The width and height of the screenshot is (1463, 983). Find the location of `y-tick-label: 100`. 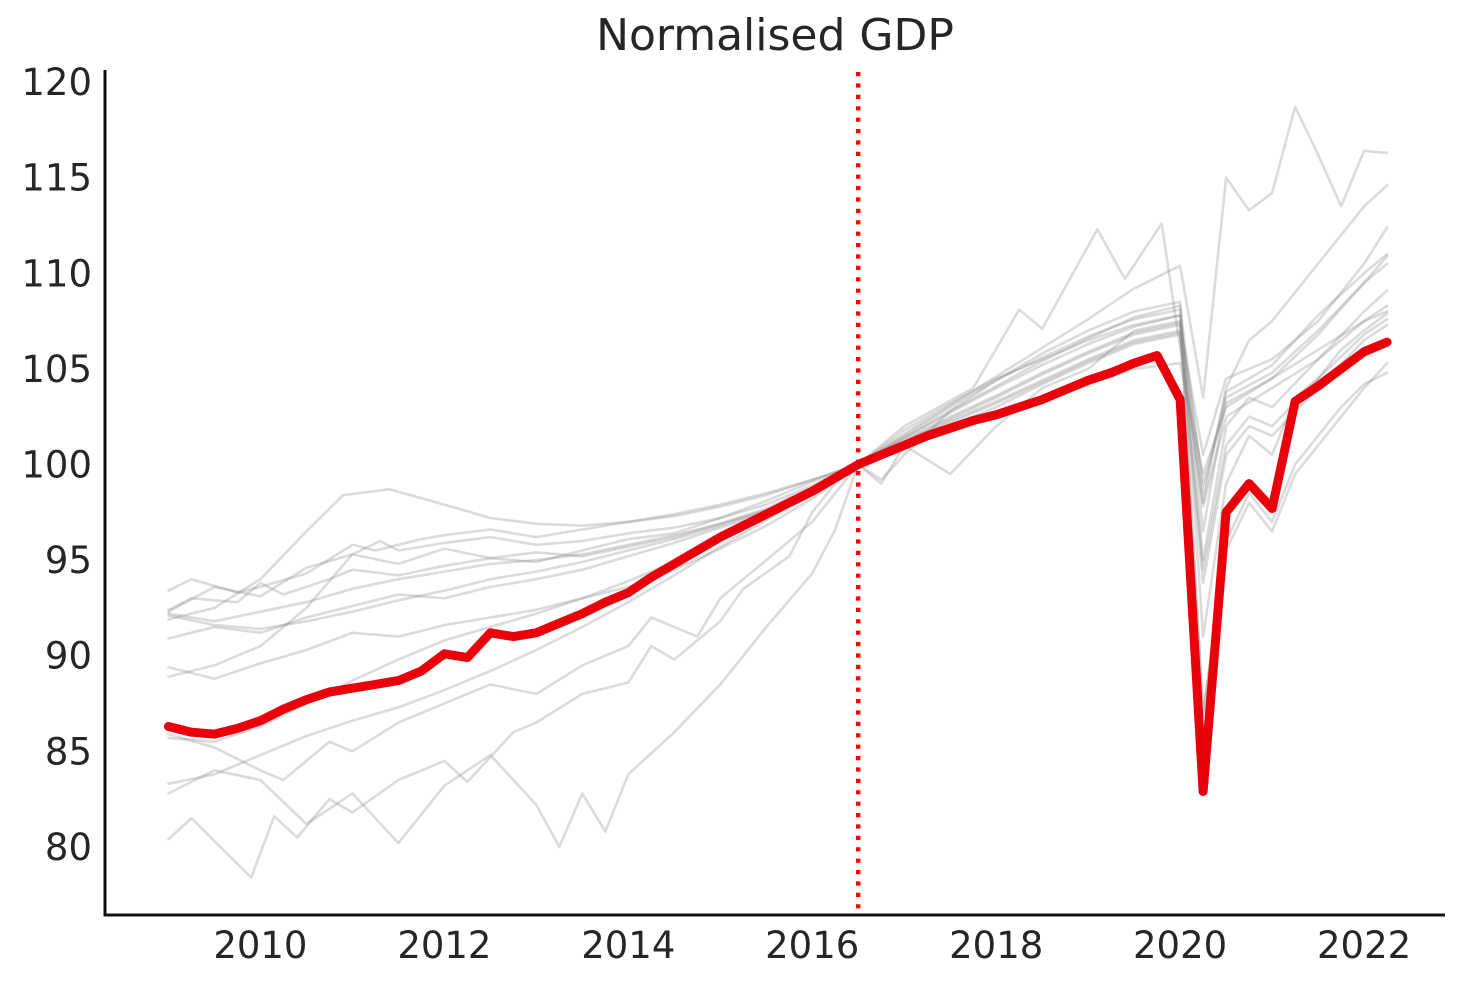

y-tick-label: 100 is located at coordinates (56, 465).